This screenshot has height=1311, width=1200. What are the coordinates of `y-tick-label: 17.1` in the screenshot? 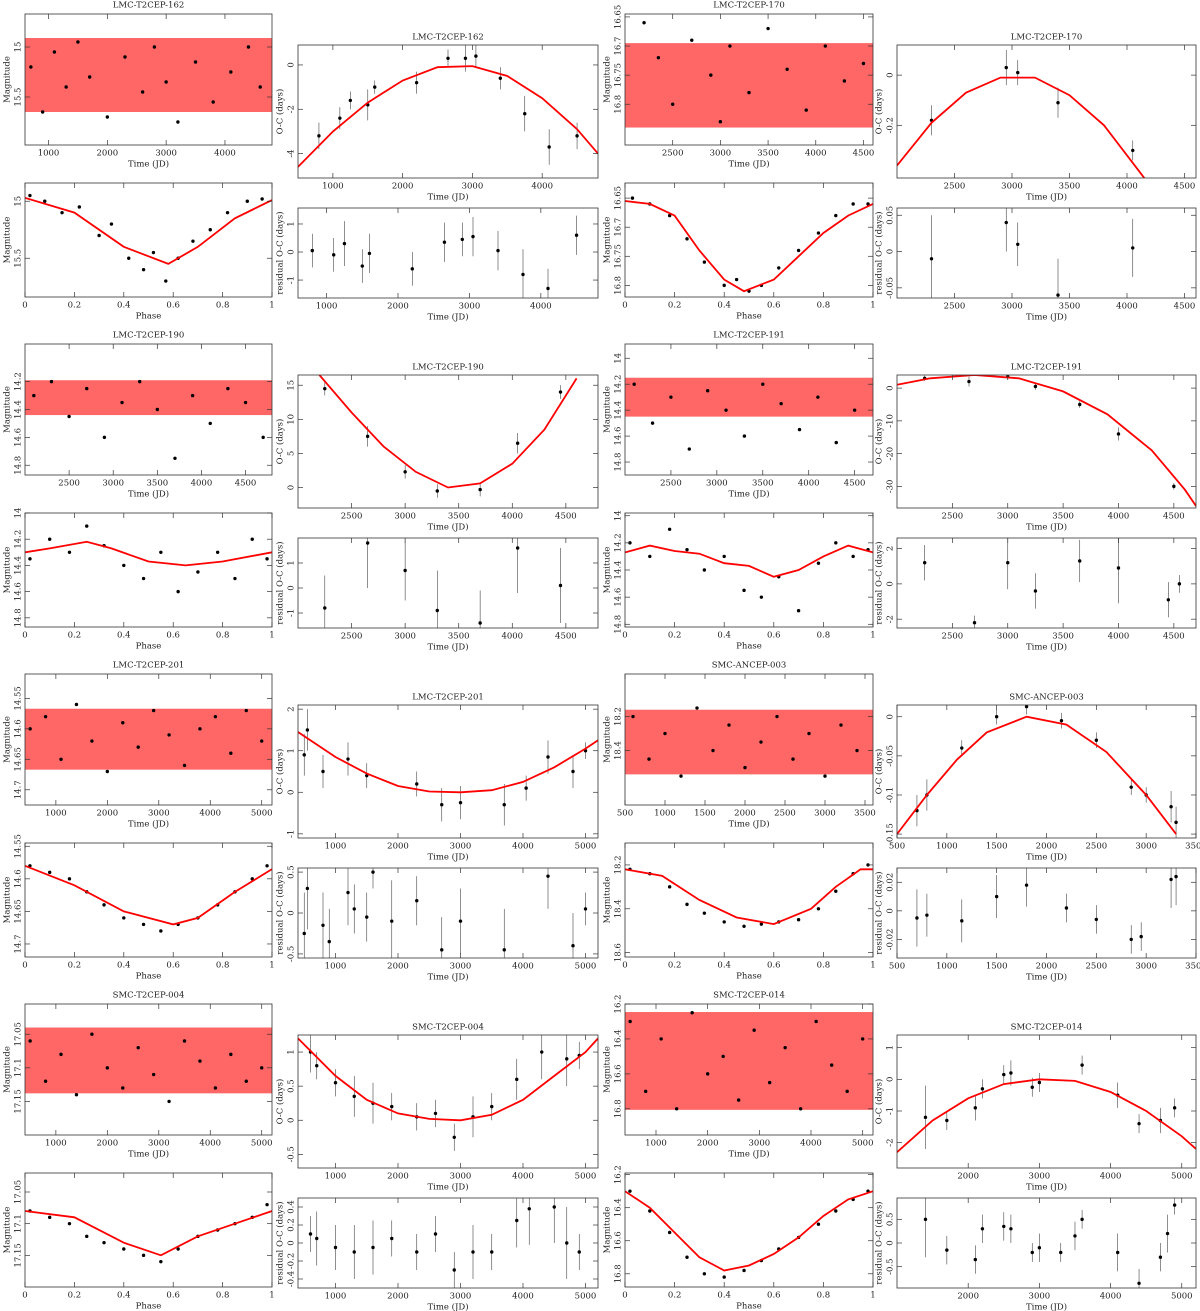 It's located at (19, 1067).